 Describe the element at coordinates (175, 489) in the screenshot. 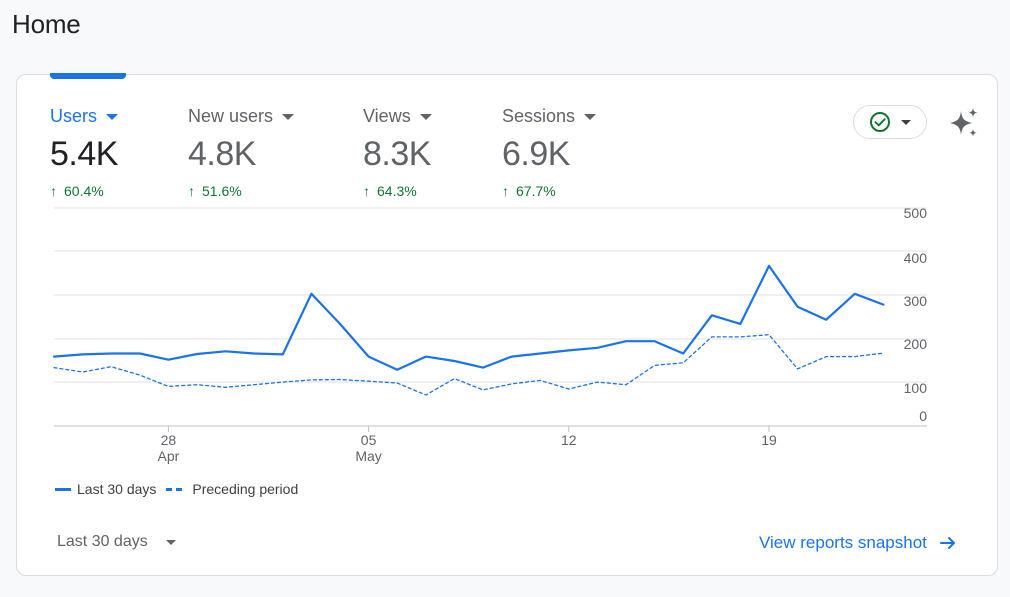

I see `legend-dashed-line-icon` at that location.